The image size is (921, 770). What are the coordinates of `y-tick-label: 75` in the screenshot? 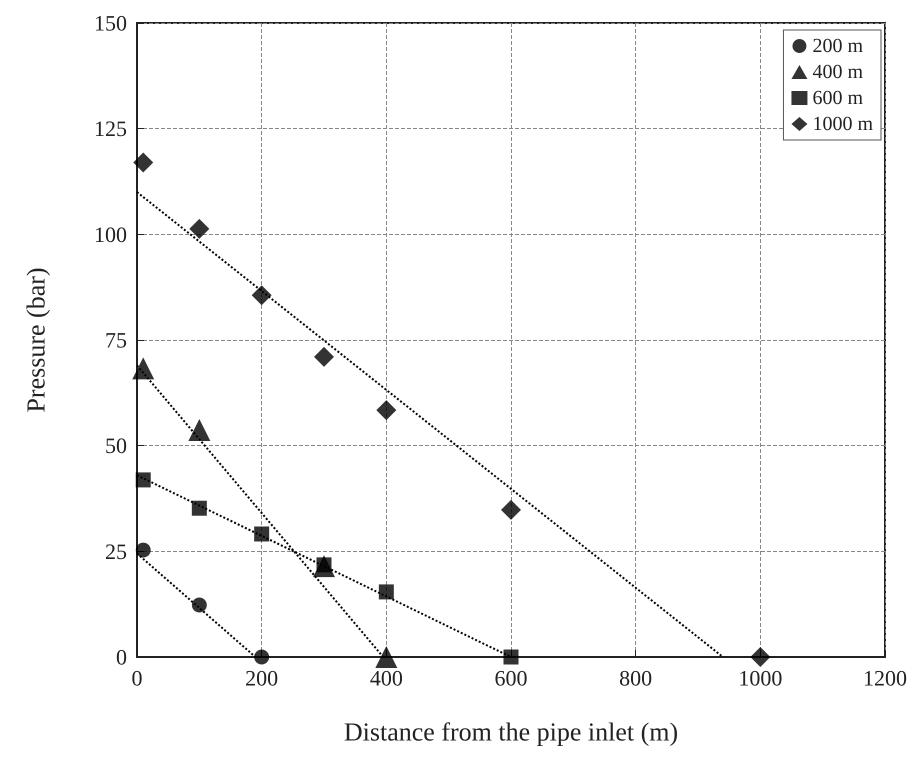 It's located at (116, 340).